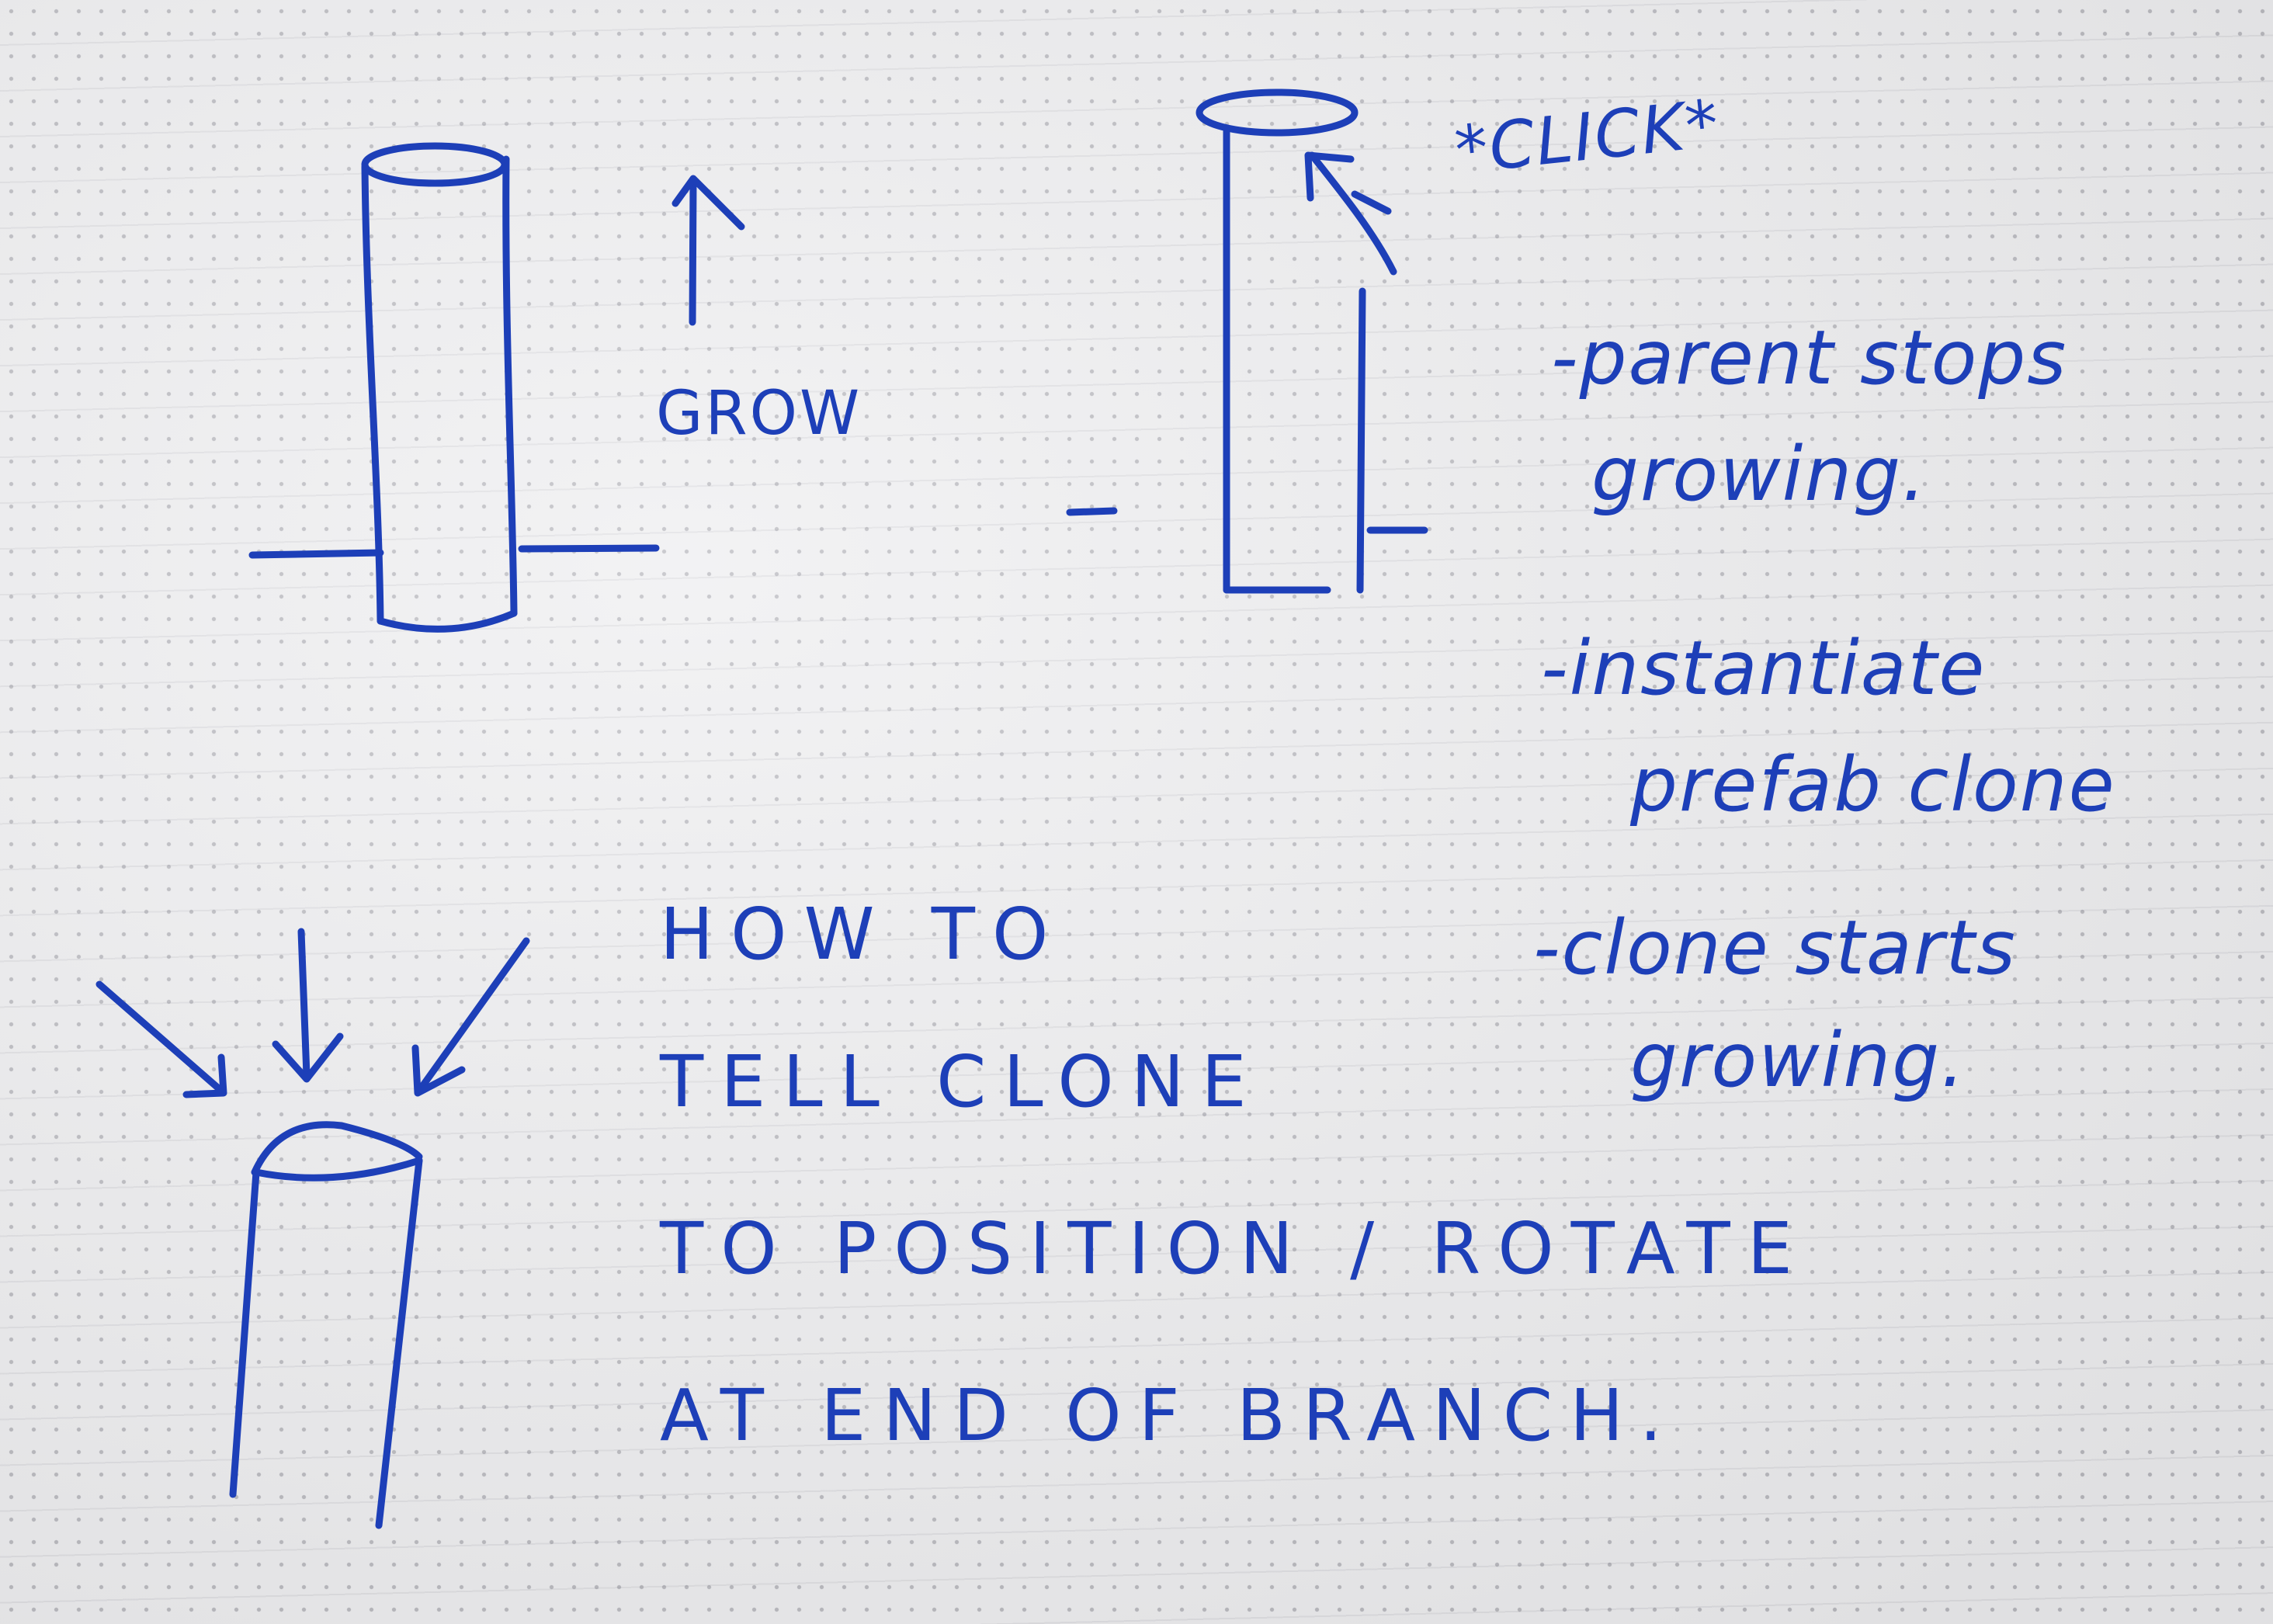 The height and width of the screenshot is (1624, 2273). I want to click on cylinder-sketch-clone, so click(326, 1325).